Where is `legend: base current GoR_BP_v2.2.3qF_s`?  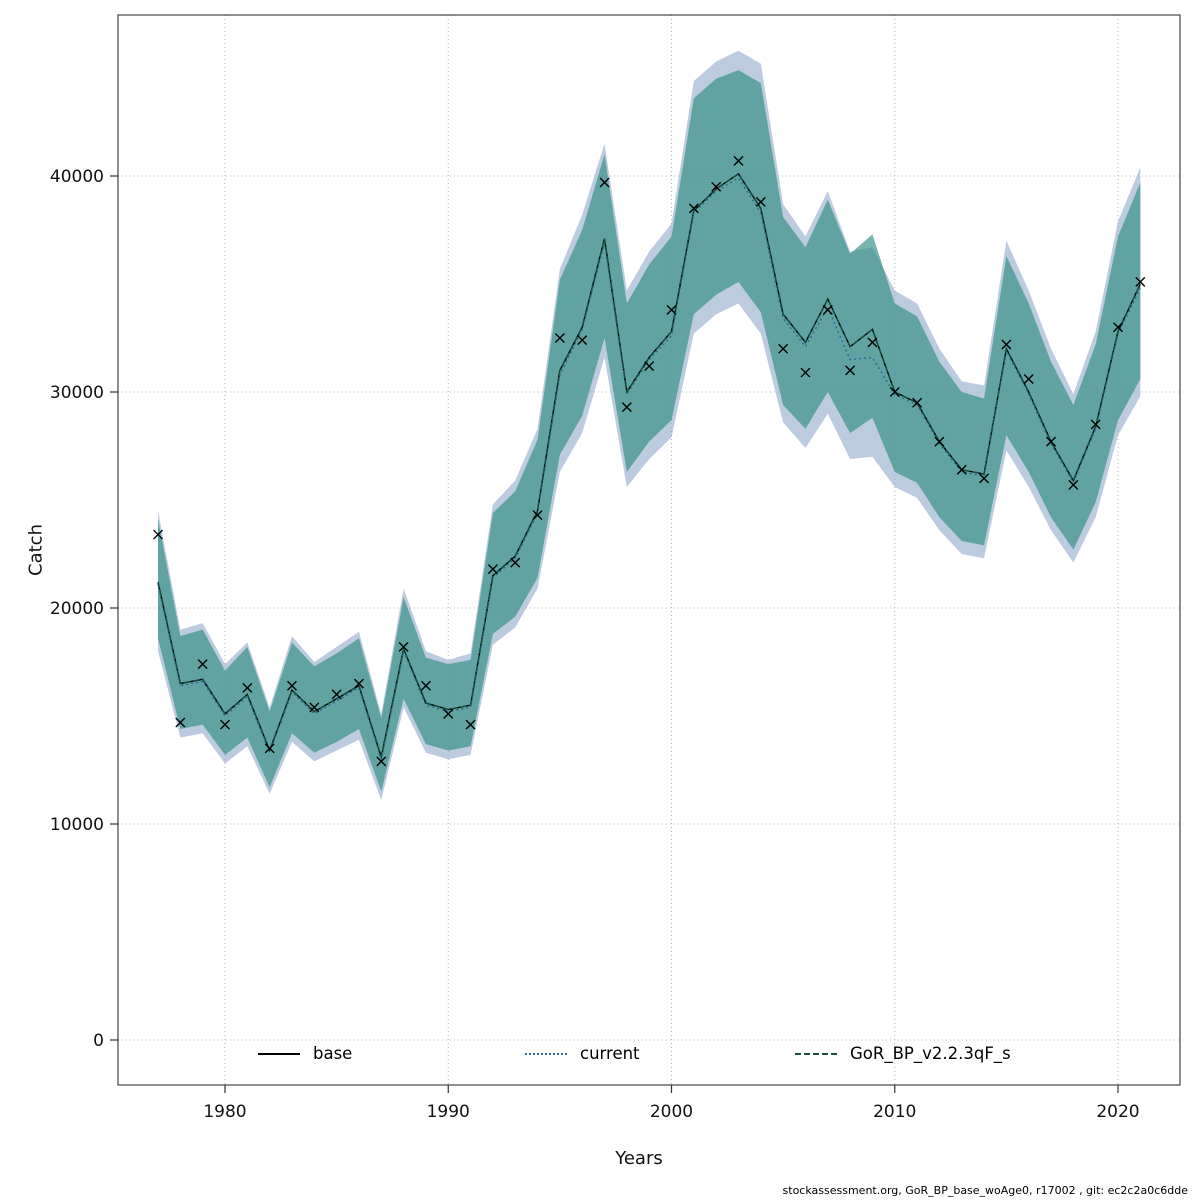
legend: base current GoR_BP_v2.2.3qF_s is located at coordinates (649, 1059).